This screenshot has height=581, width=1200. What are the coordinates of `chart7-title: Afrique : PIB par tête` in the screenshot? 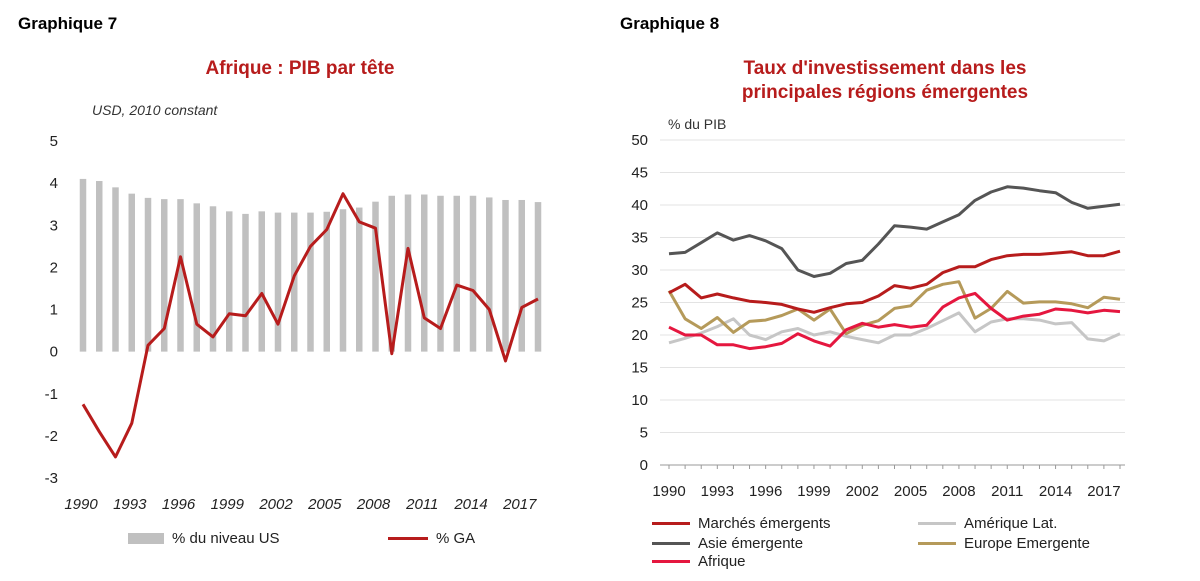 It's located at (300, 68).